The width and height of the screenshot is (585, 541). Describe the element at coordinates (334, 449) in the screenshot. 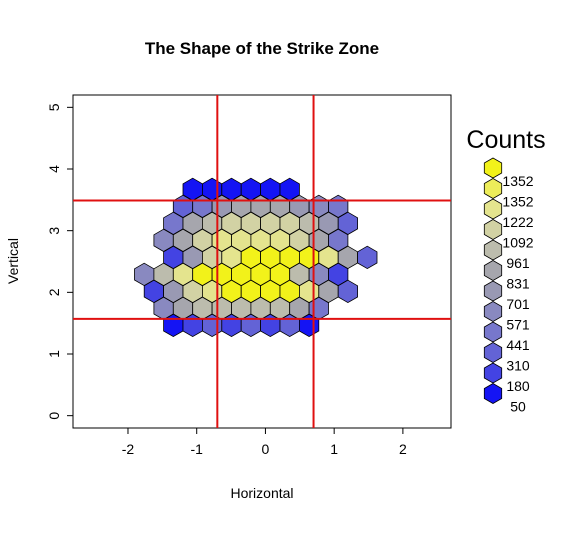

I see `x-tick-label: 1` at that location.